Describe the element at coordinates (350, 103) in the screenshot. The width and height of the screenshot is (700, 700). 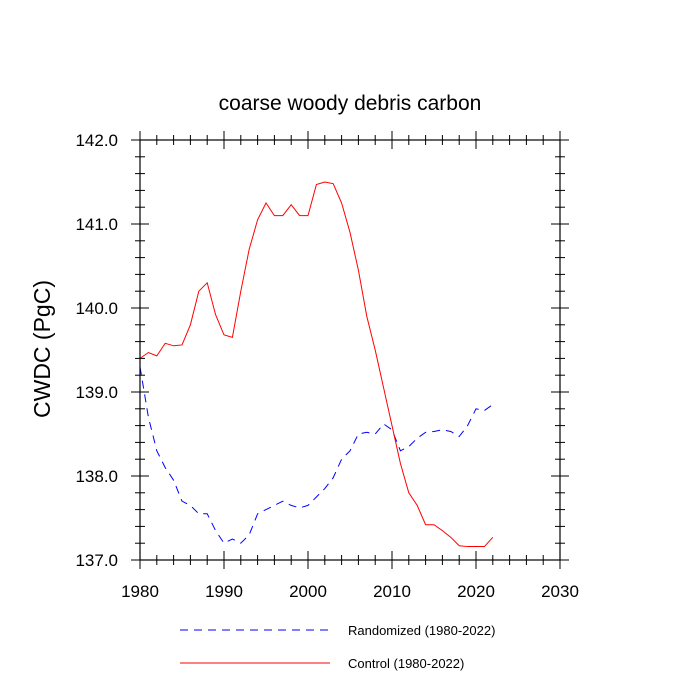
I see `chart-title: coarse woody debris carbon` at that location.